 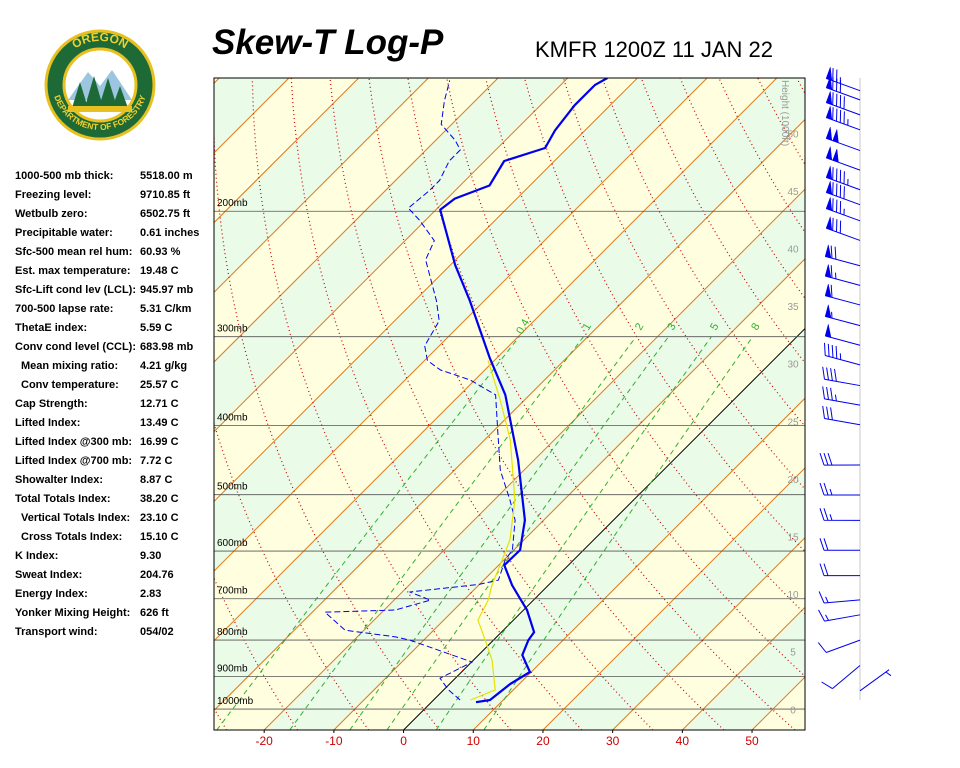 What do you see at coordinates (73, 442) in the screenshot?
I see `stat-label: Lifted Index @300 mb:` at bounding box center [73, 442].